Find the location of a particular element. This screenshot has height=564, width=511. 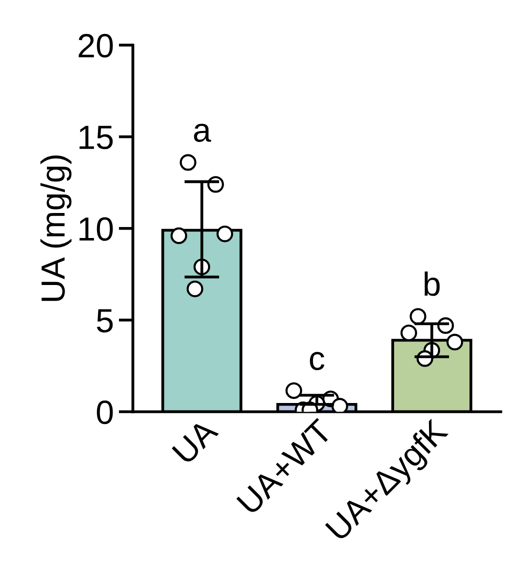

y-tick-label: 15 is located at coordinates (96, 138).